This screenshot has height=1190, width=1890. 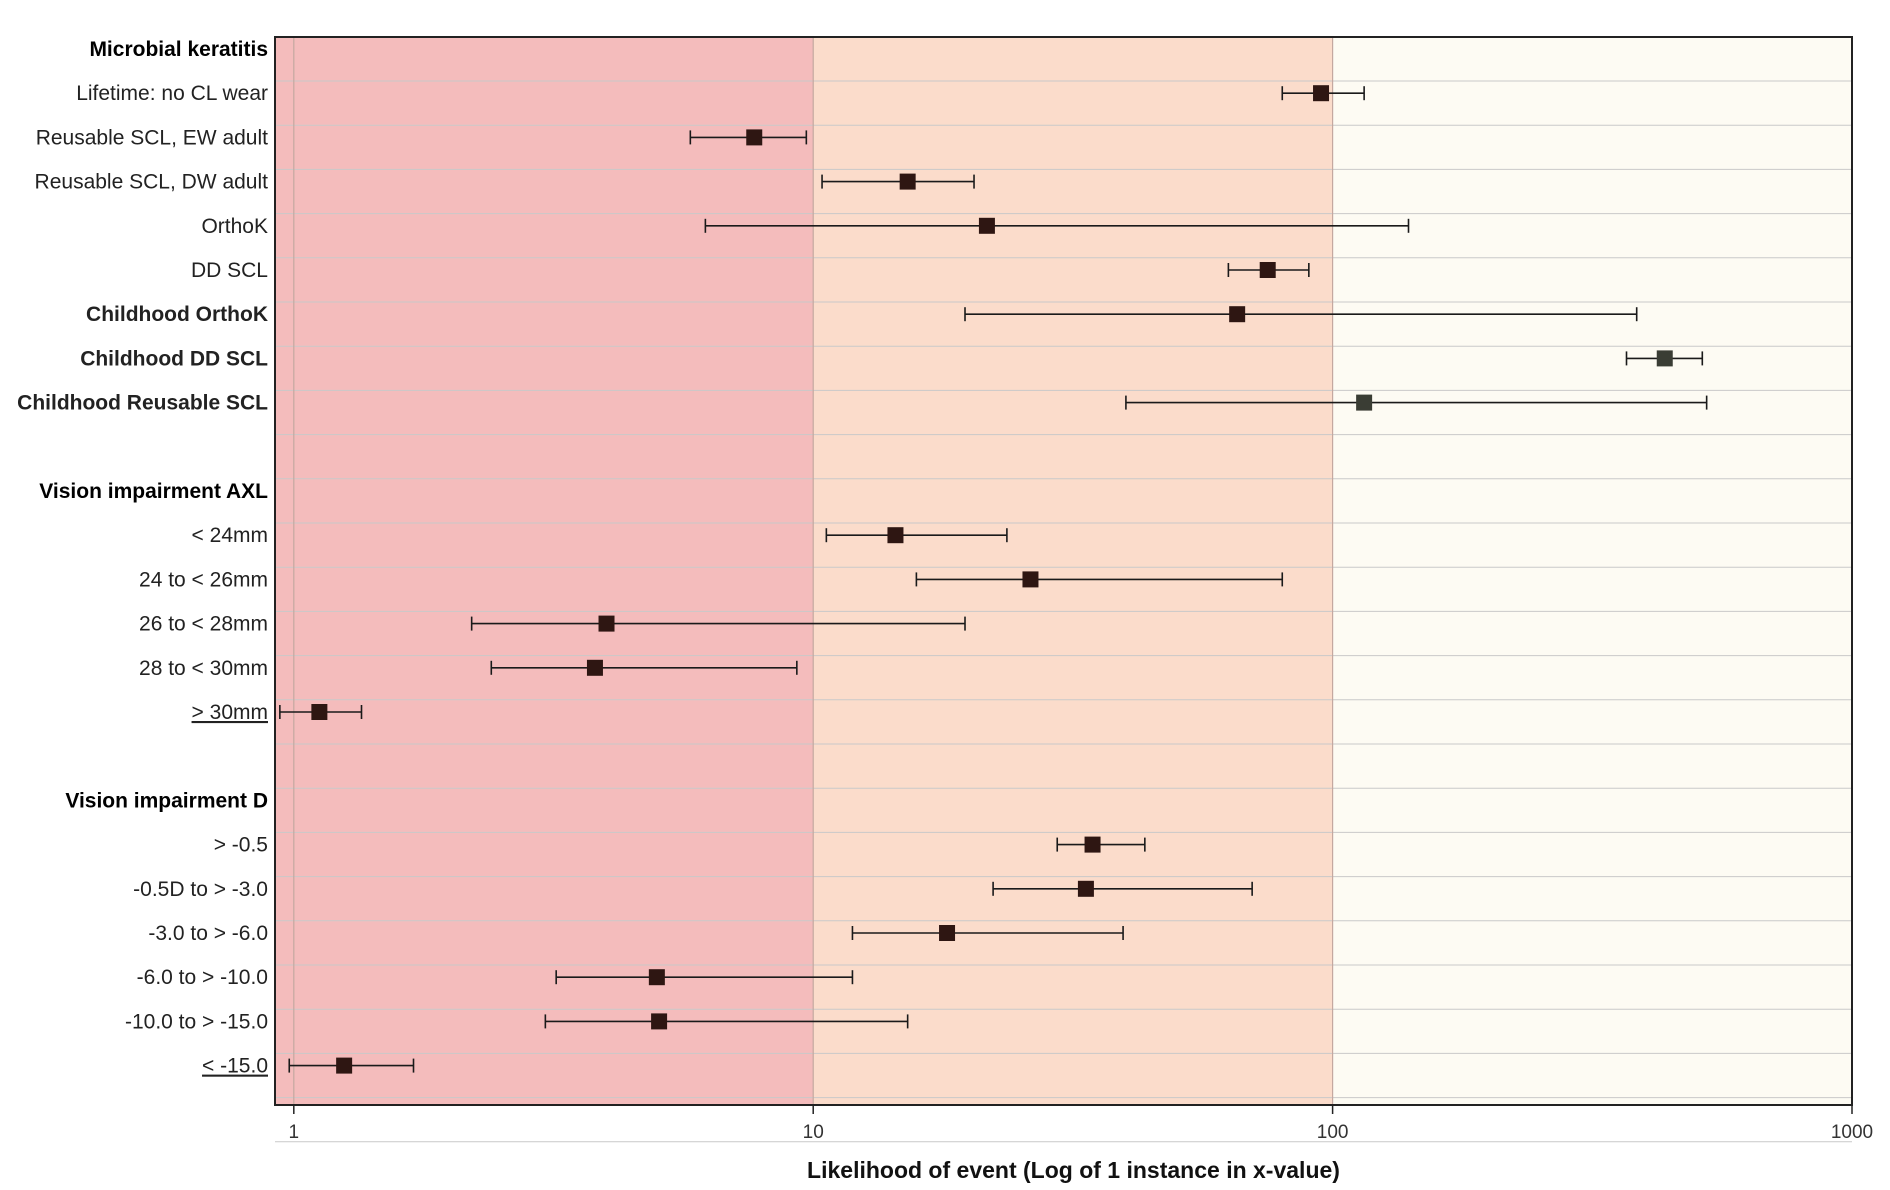 What do you see at coordinates (241, 845) in the screenshot?
I see `row-label: > -0.5` at bounding box center [241, 845].